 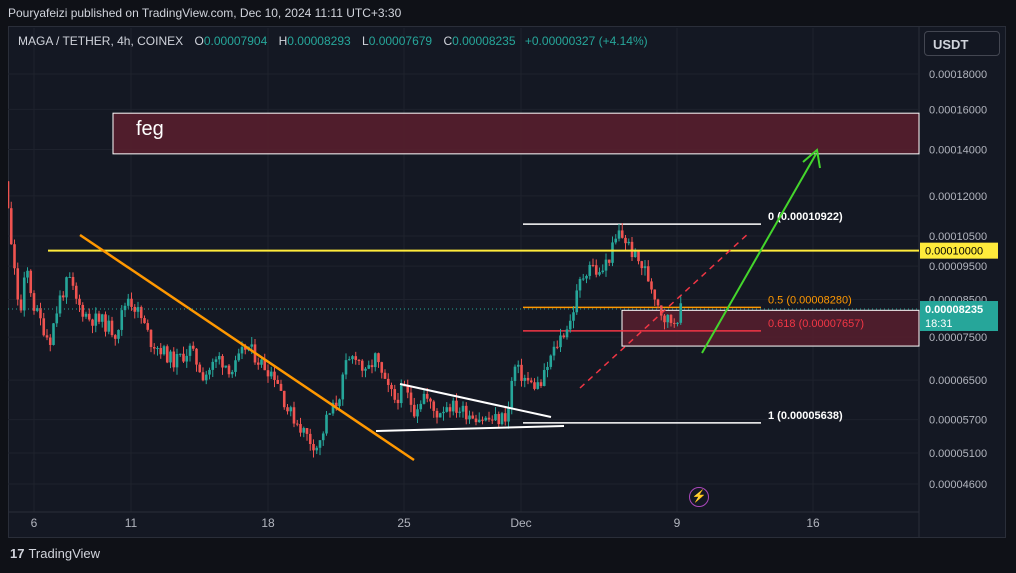 I want to click on low-key: L, so click(x=365, y=41).